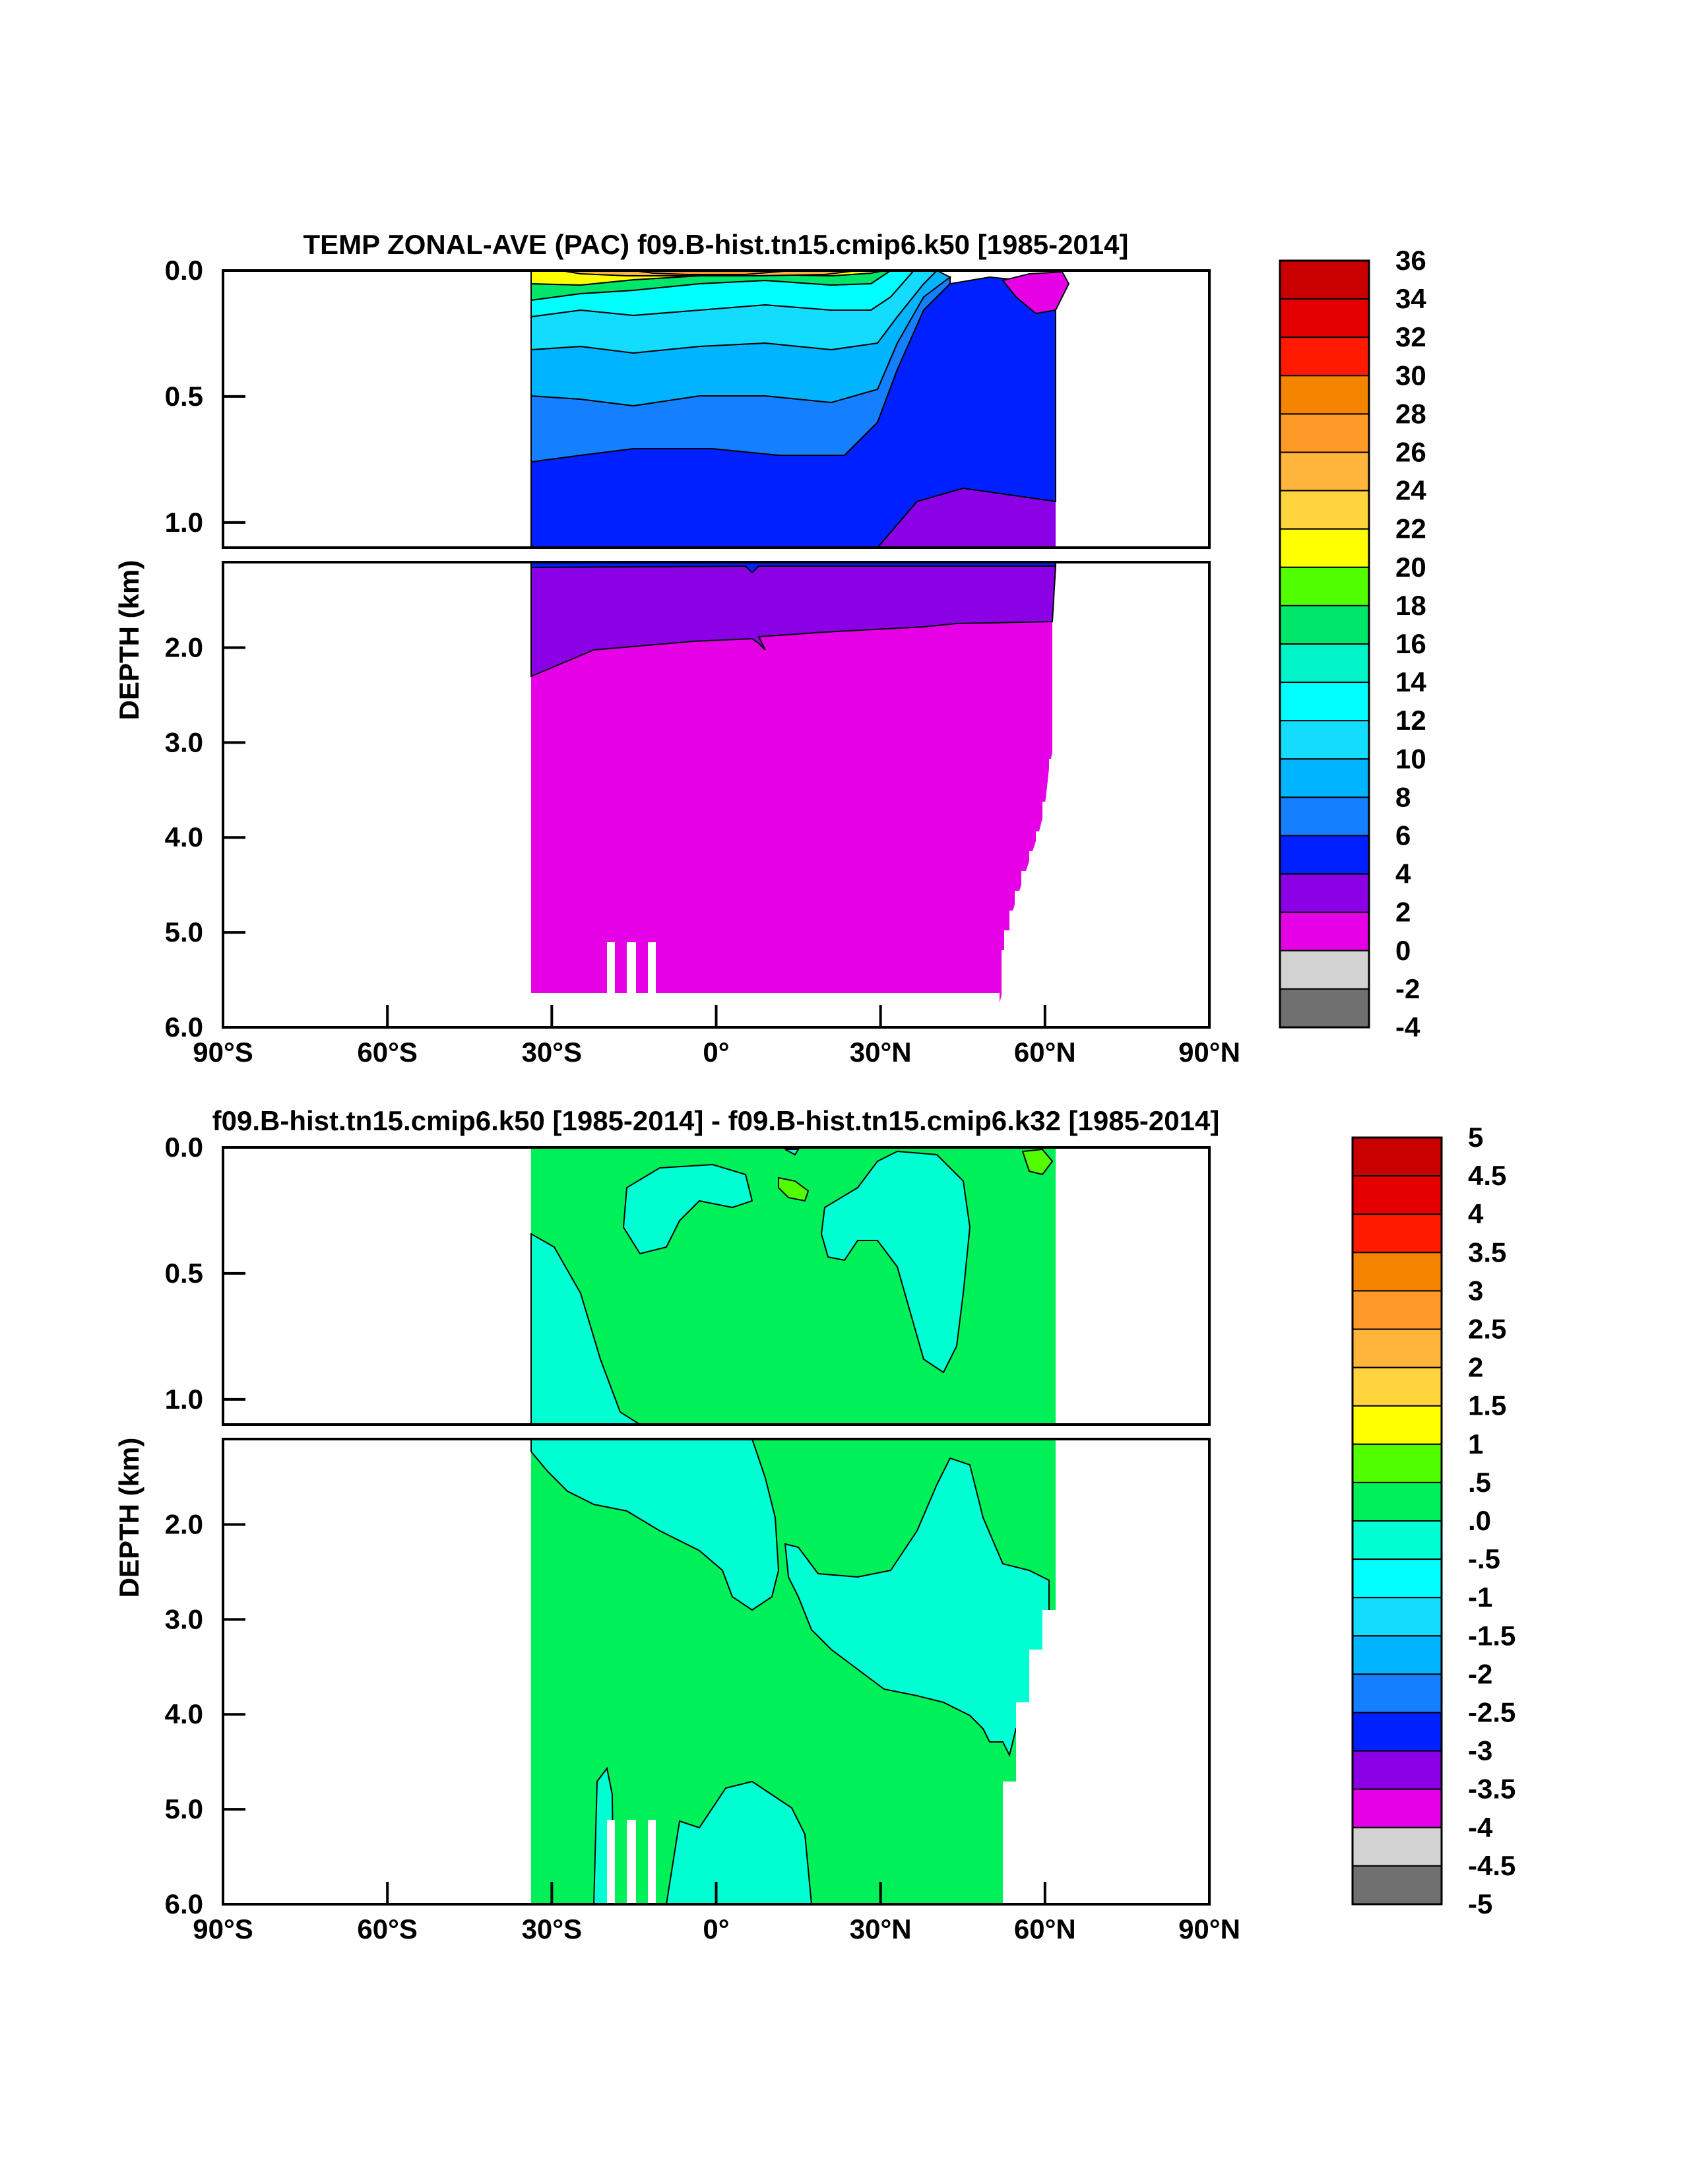 The height and width of the screenshot is (2184, 1689). Describe the element at coordinates (1487, 1405) in the screenshot. I see `colorbar-label: 1.5` at that location.